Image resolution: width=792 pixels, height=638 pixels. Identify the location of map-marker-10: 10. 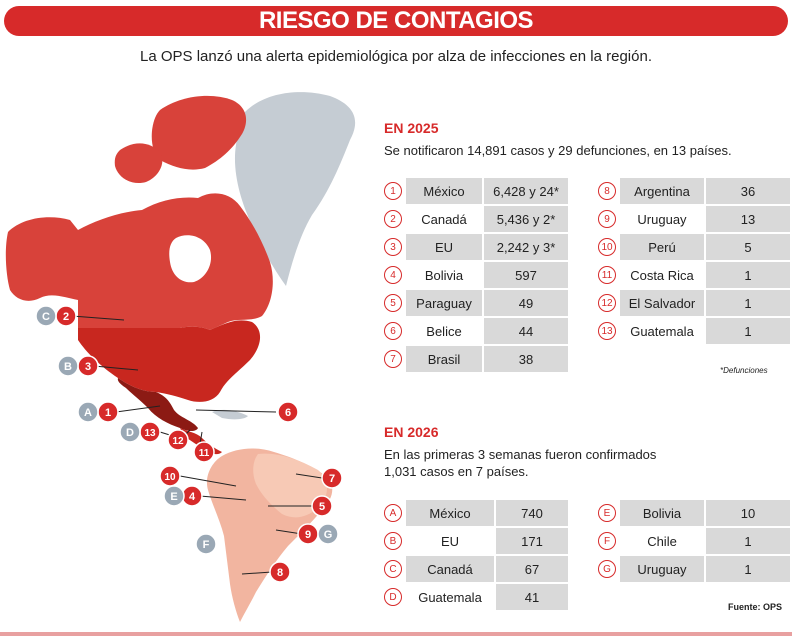
(170, 476).